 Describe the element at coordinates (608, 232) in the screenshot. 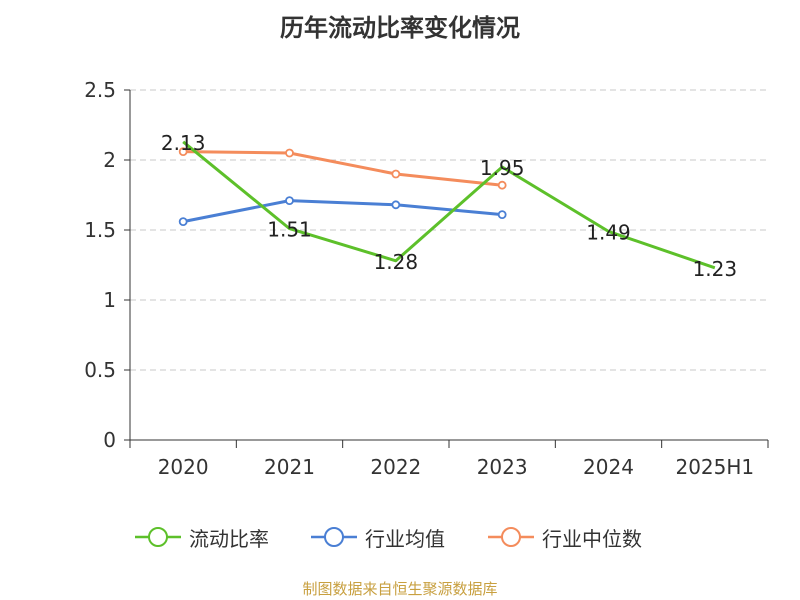

I see `data-label: 1.49` at that location.